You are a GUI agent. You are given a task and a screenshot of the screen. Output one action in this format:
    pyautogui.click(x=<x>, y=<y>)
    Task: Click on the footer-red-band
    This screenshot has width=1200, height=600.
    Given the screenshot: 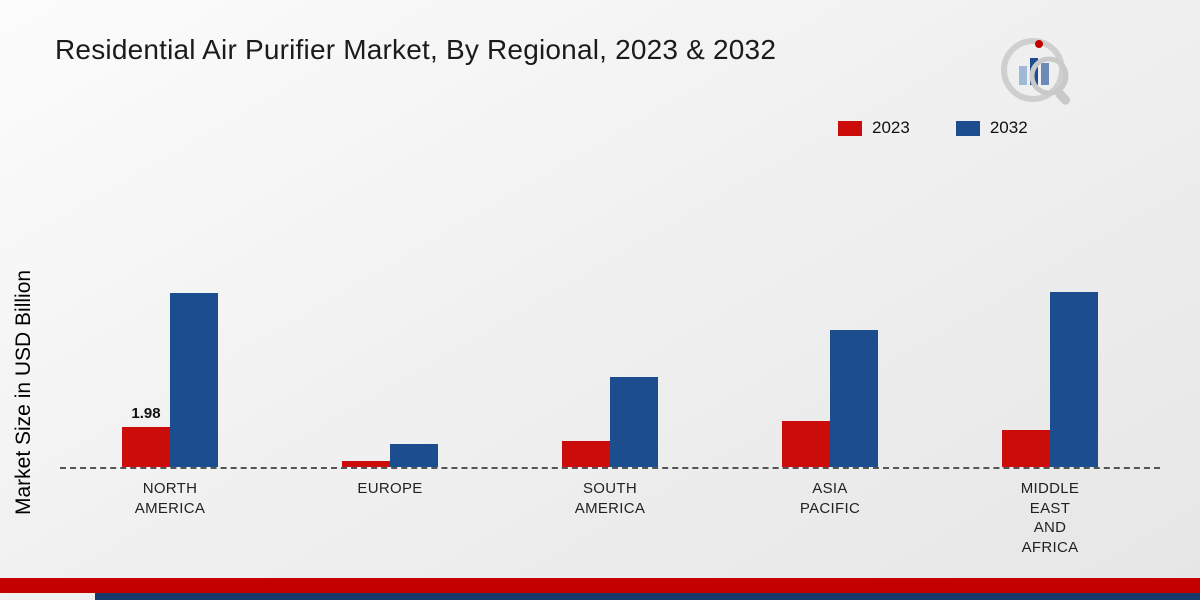 What is the action you would take?
    pyautogui.click(x=600, y=585)
    